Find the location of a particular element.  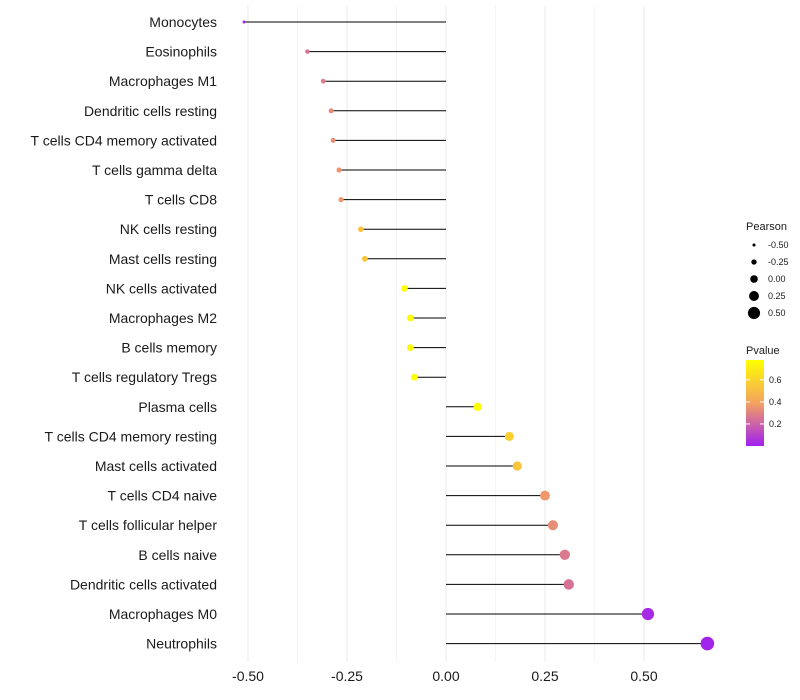

category-label: T cells CD4 memory resting is located at coordinates (131, 436).